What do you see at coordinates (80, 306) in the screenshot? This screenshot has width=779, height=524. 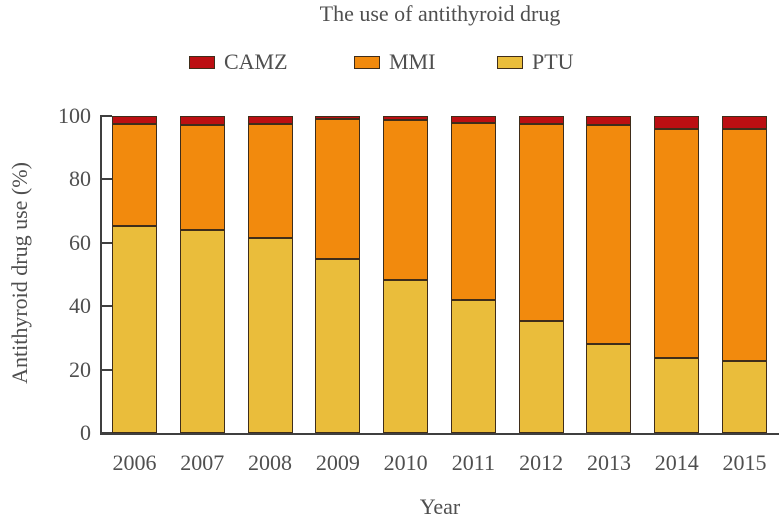 I see `y-tick-label-40: 40` at bounding box center [80, 306].